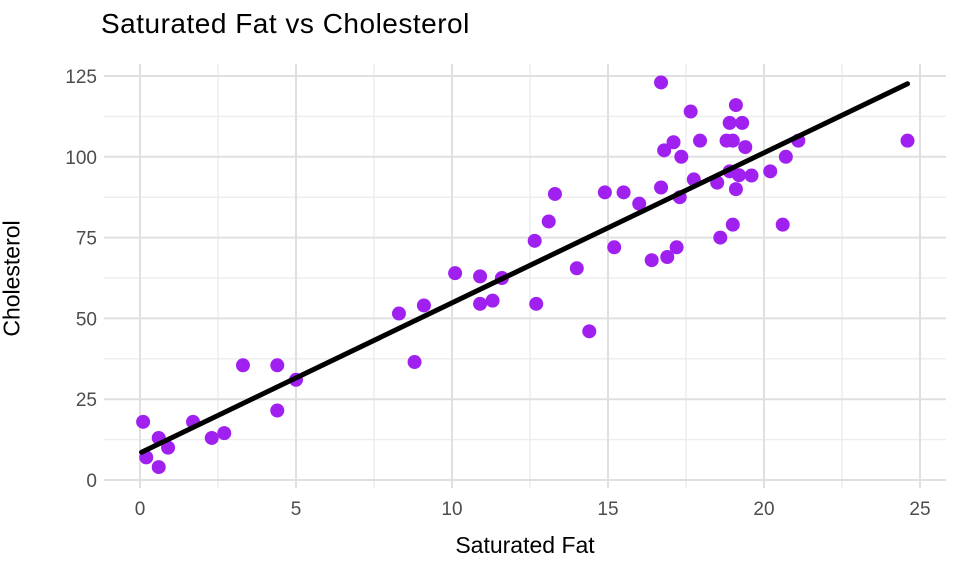 This screenshot has height=576, width=960. What do you see at coordinates (451, 509) in the screenshot?
I see `x-tick-label: 10` at bounding box center [451, 509].